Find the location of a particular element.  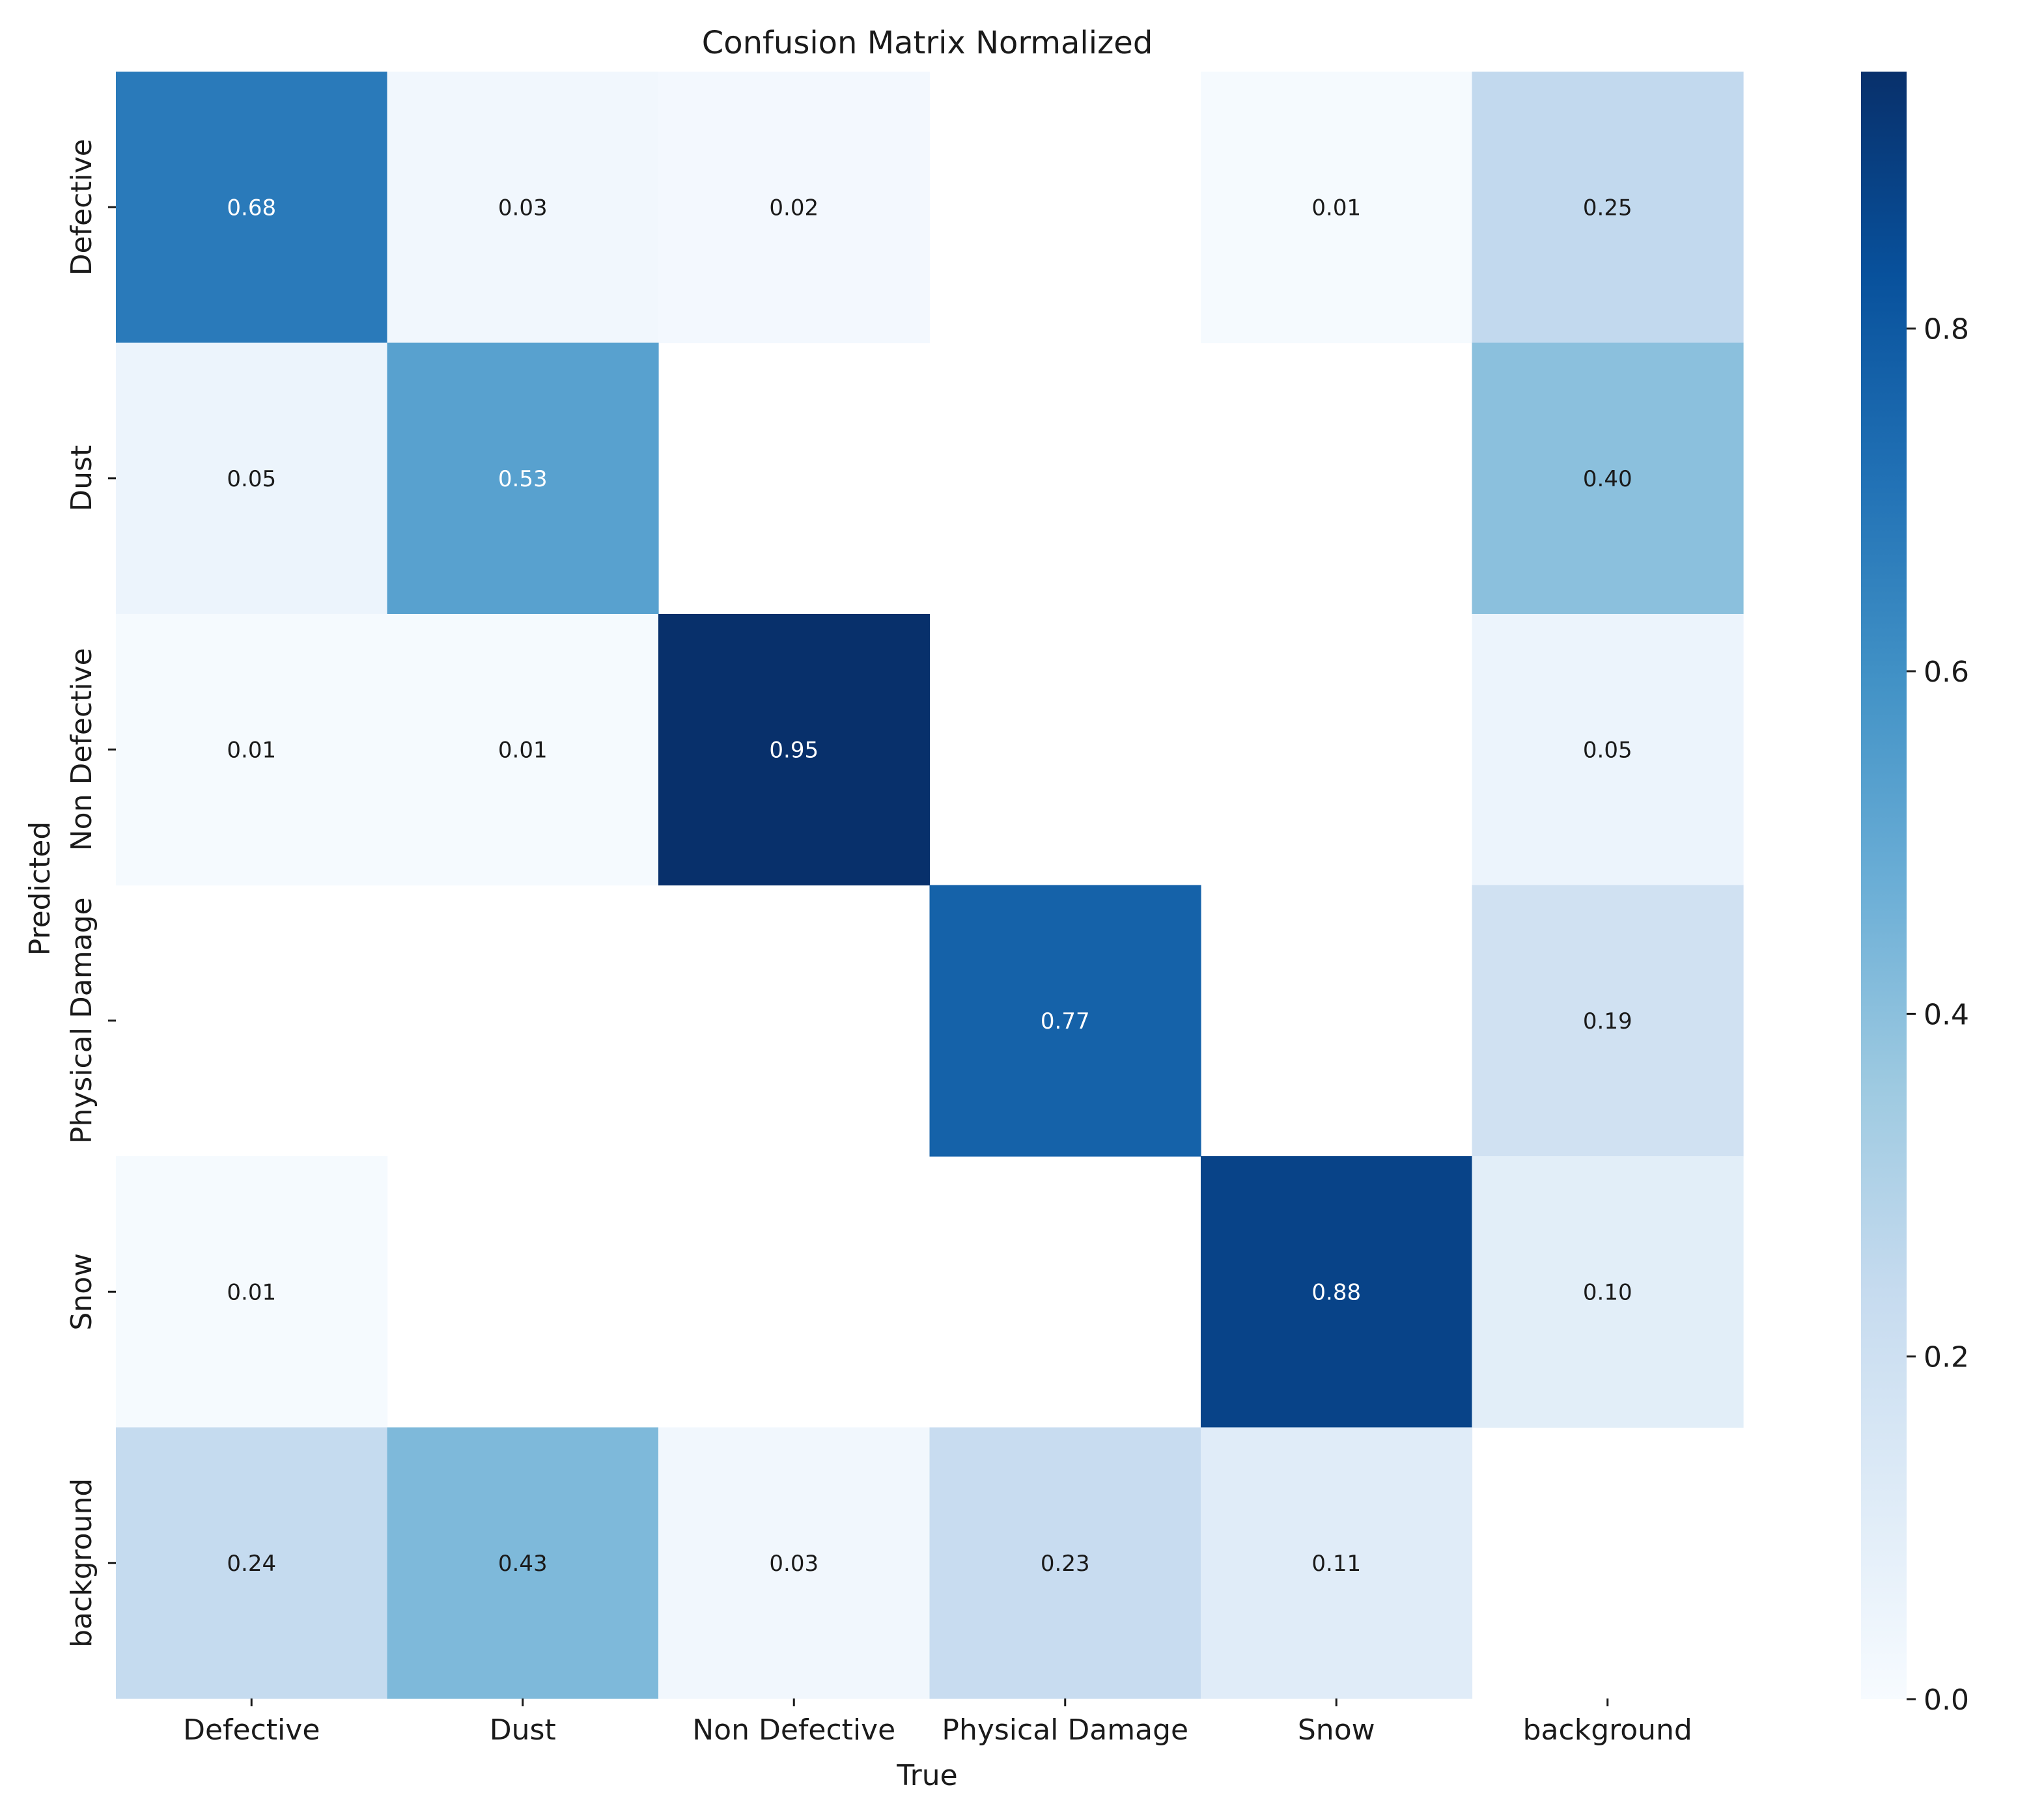

cell-value-label: 0.23 is located at coordinates (1066, 1564).